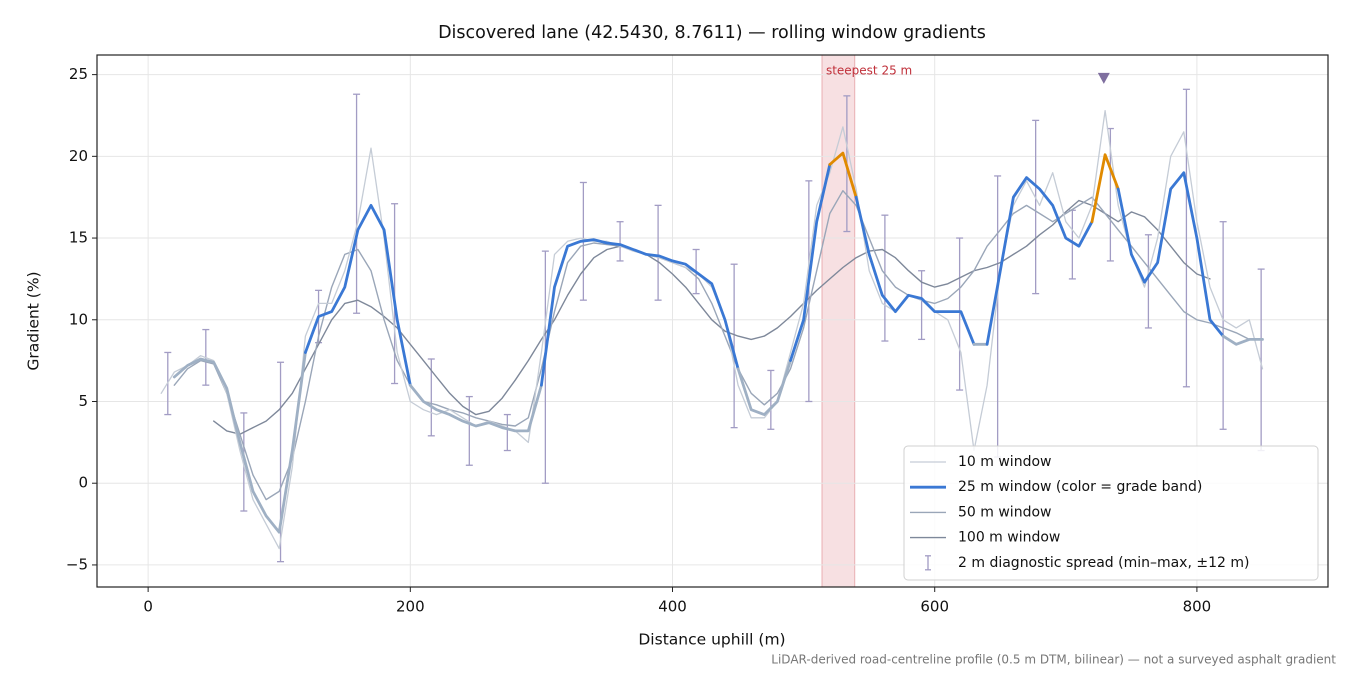  I want to click on x-tick-label: 200, so click(410, 607).